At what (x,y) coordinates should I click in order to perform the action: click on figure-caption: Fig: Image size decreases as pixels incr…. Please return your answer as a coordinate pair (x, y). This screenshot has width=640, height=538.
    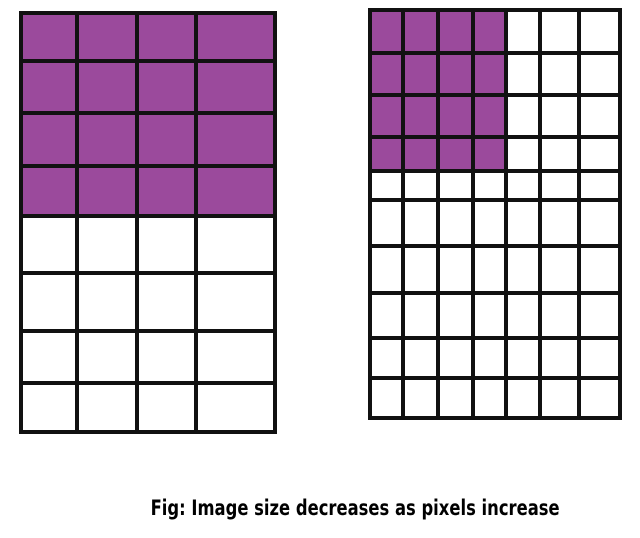
    Looking at the image, I should click on (355, 508).